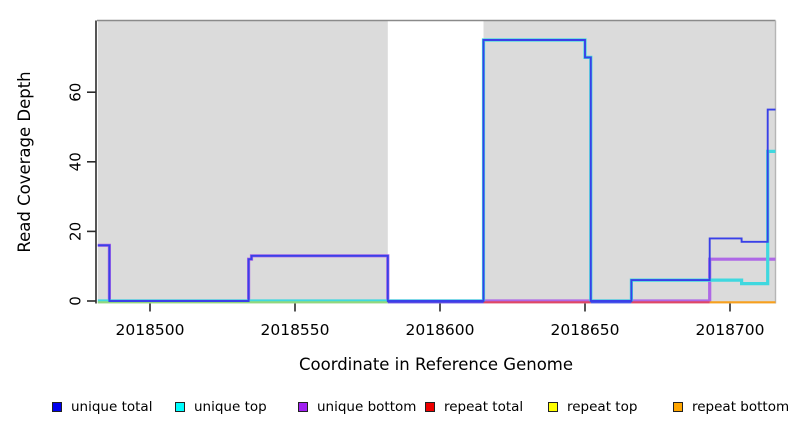 The width and height of the screenshot is (792, 432). I want to click on legend-label: repeat top, so click(602, 407).